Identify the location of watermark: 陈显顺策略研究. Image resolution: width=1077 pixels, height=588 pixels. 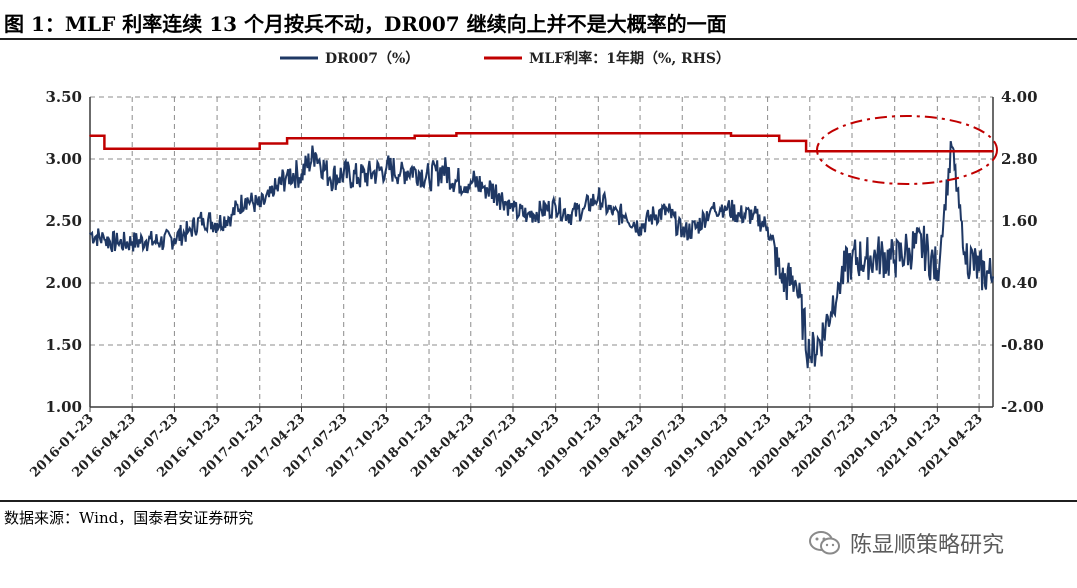
(906, 543).